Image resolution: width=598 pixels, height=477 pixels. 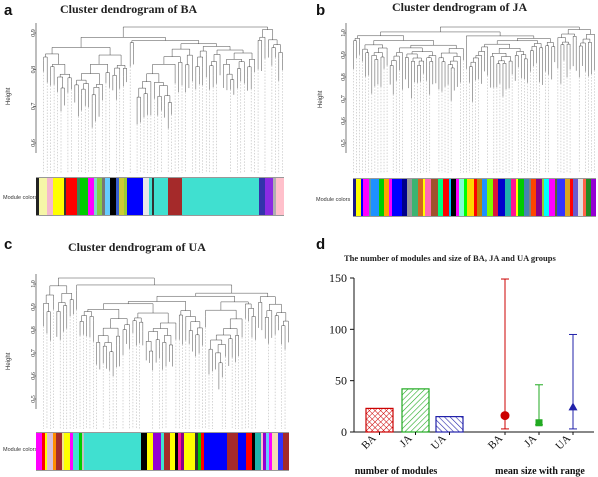 I want to click on dendrogram-ba: 0.9 0.8 0.7 0.6, so click(x=157, y=98).